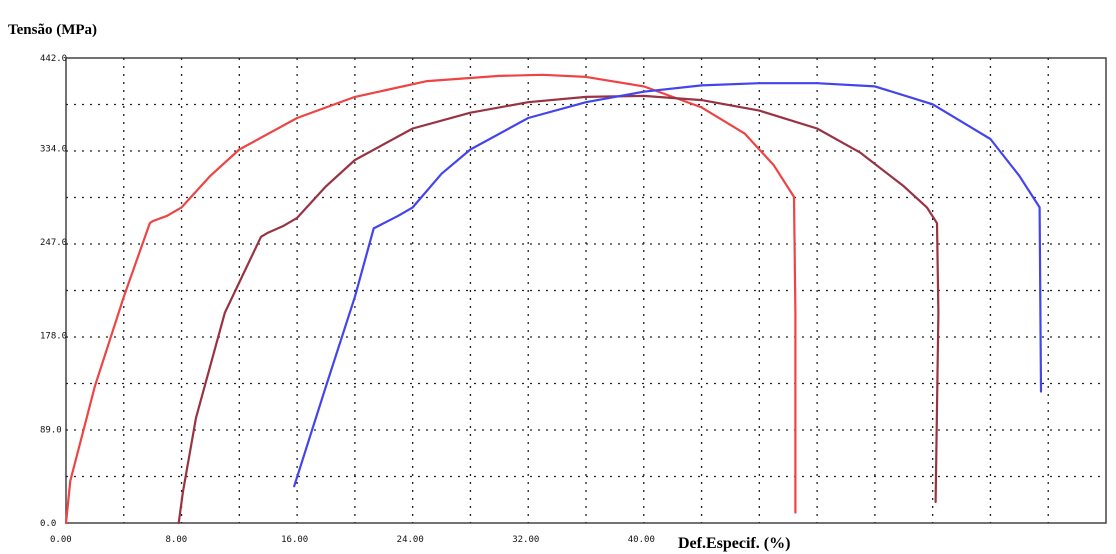 Image resolution: width=1116 pixels, height=554 pixels. I want to click on x-tick-label: 0.00, so click(61, 540).